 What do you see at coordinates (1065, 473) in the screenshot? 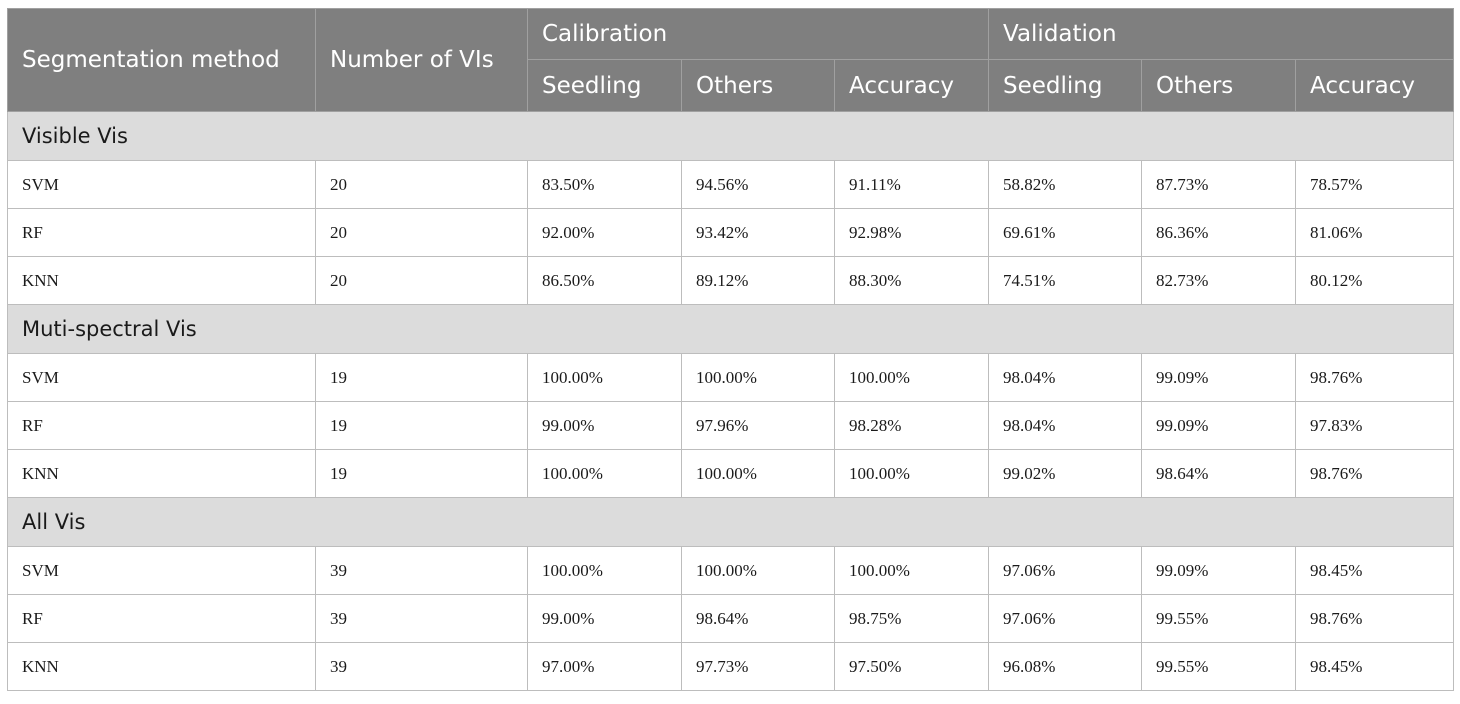
I see `table-cell: 99.02%` at bounding box center [1065, 473].